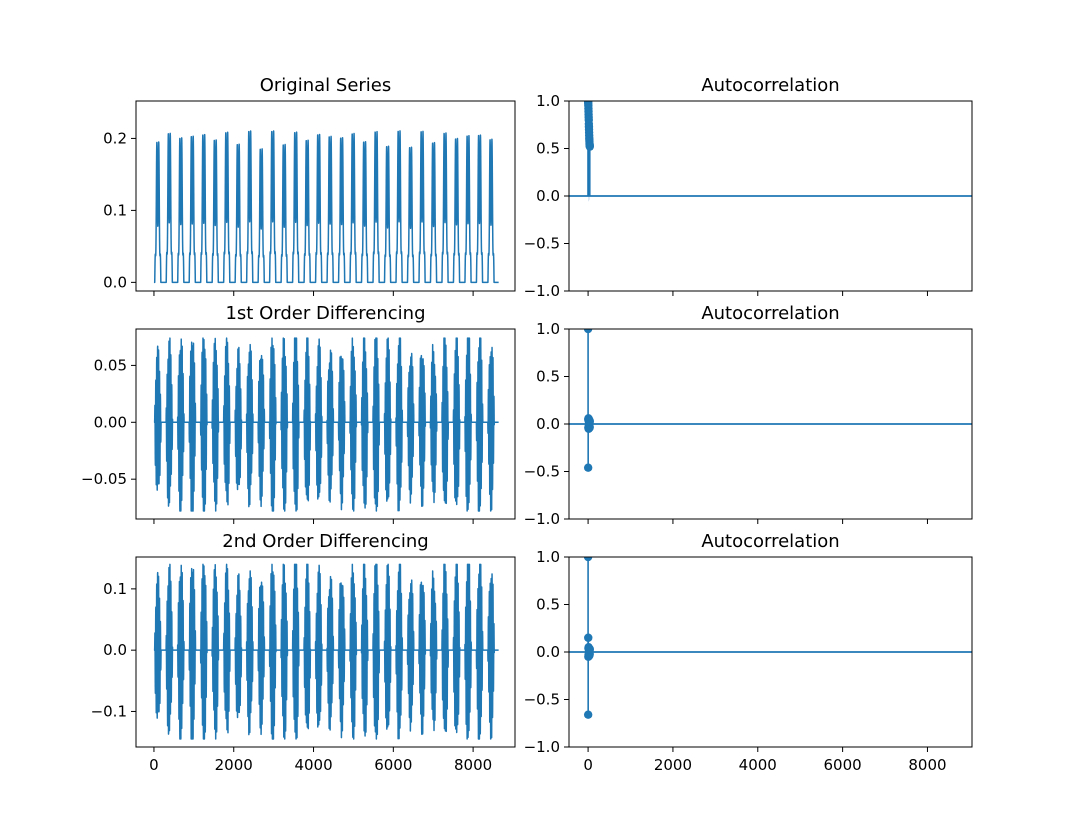 This screenshot has width=1080, height=840. I want to click on panel-title: 1st Order Differencing, so click(325, 313).